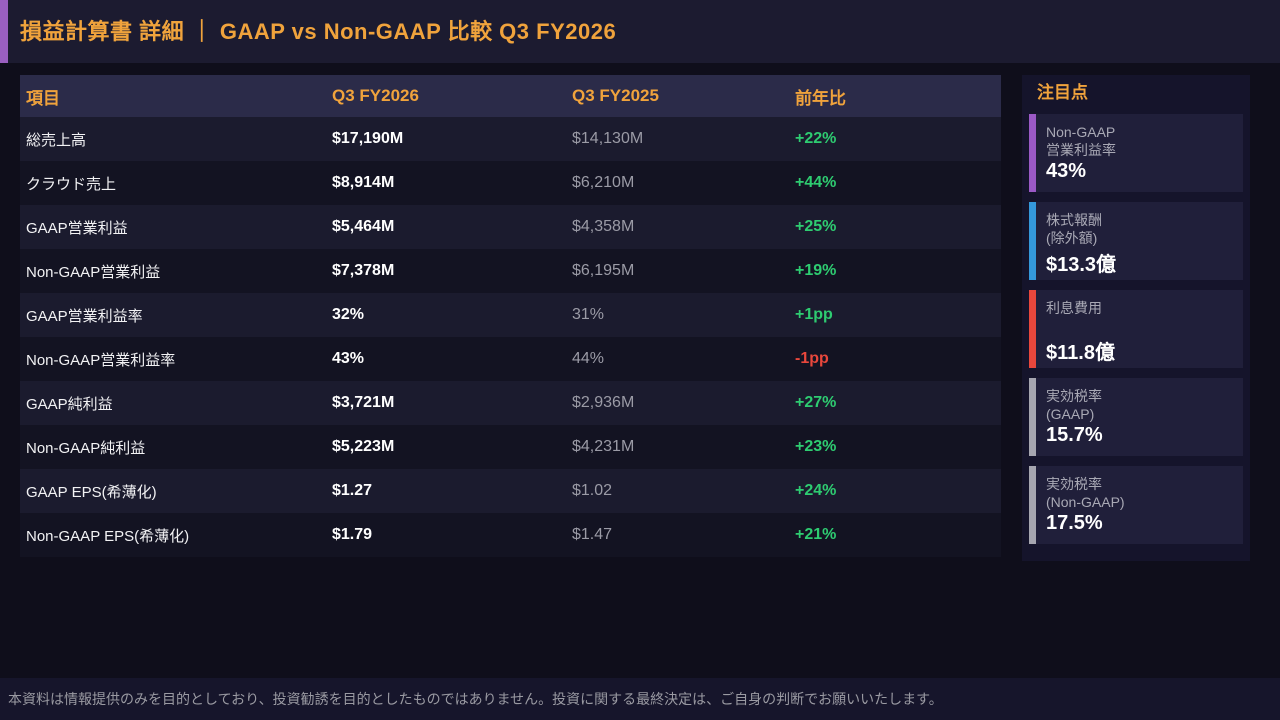 The width and height of the screenshot is (1280, 720). What do you see at coordinates (1080, 353) in the screenshot?
I see `highlight-card-value: $11.8億` at bounding box center [1080, 353].